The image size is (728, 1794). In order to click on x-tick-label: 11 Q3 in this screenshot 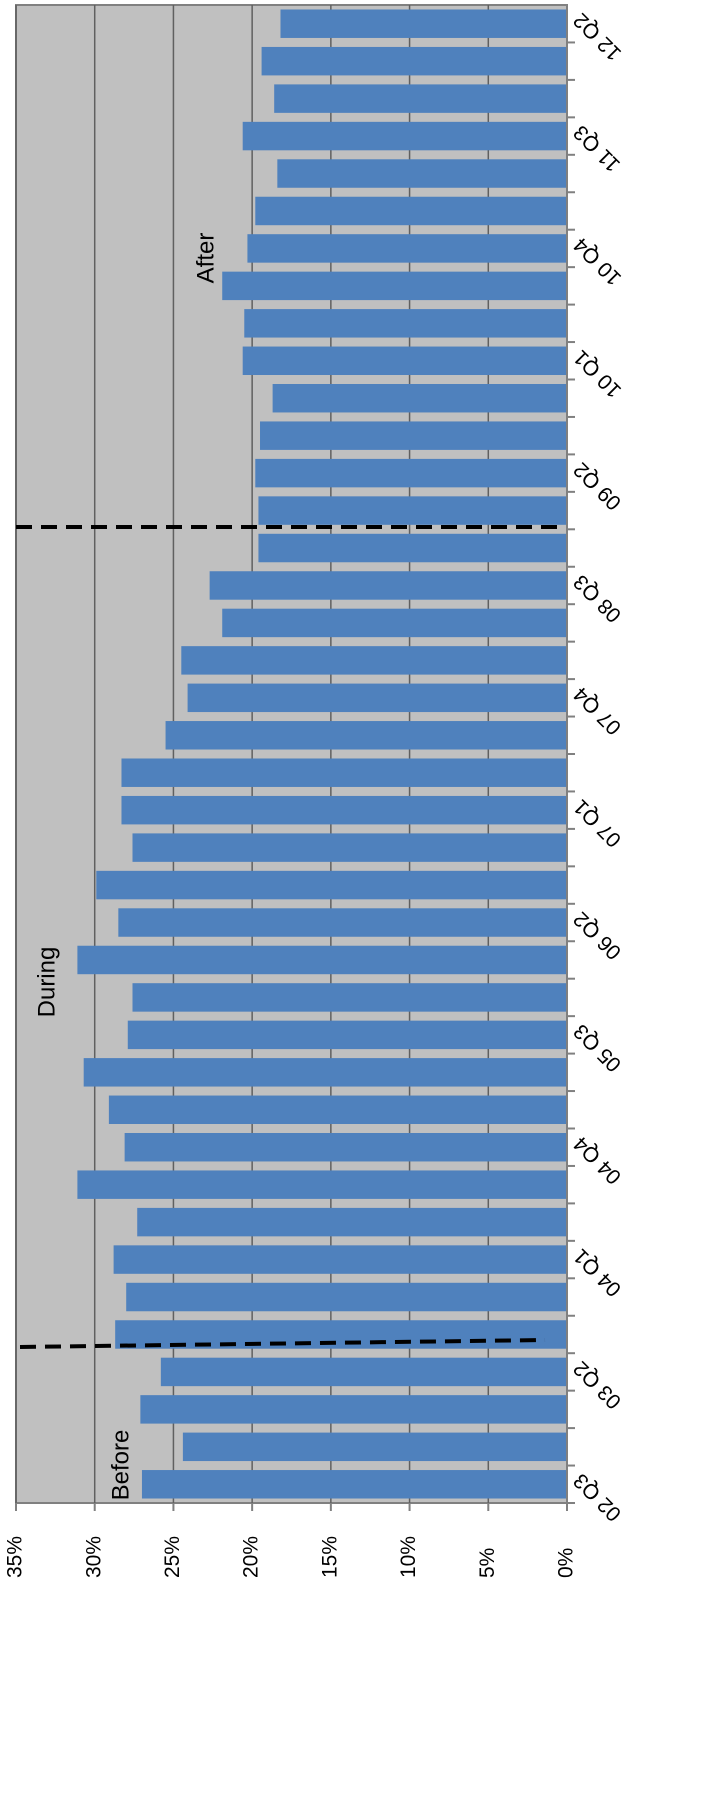, I will do `click(597, 149)`.